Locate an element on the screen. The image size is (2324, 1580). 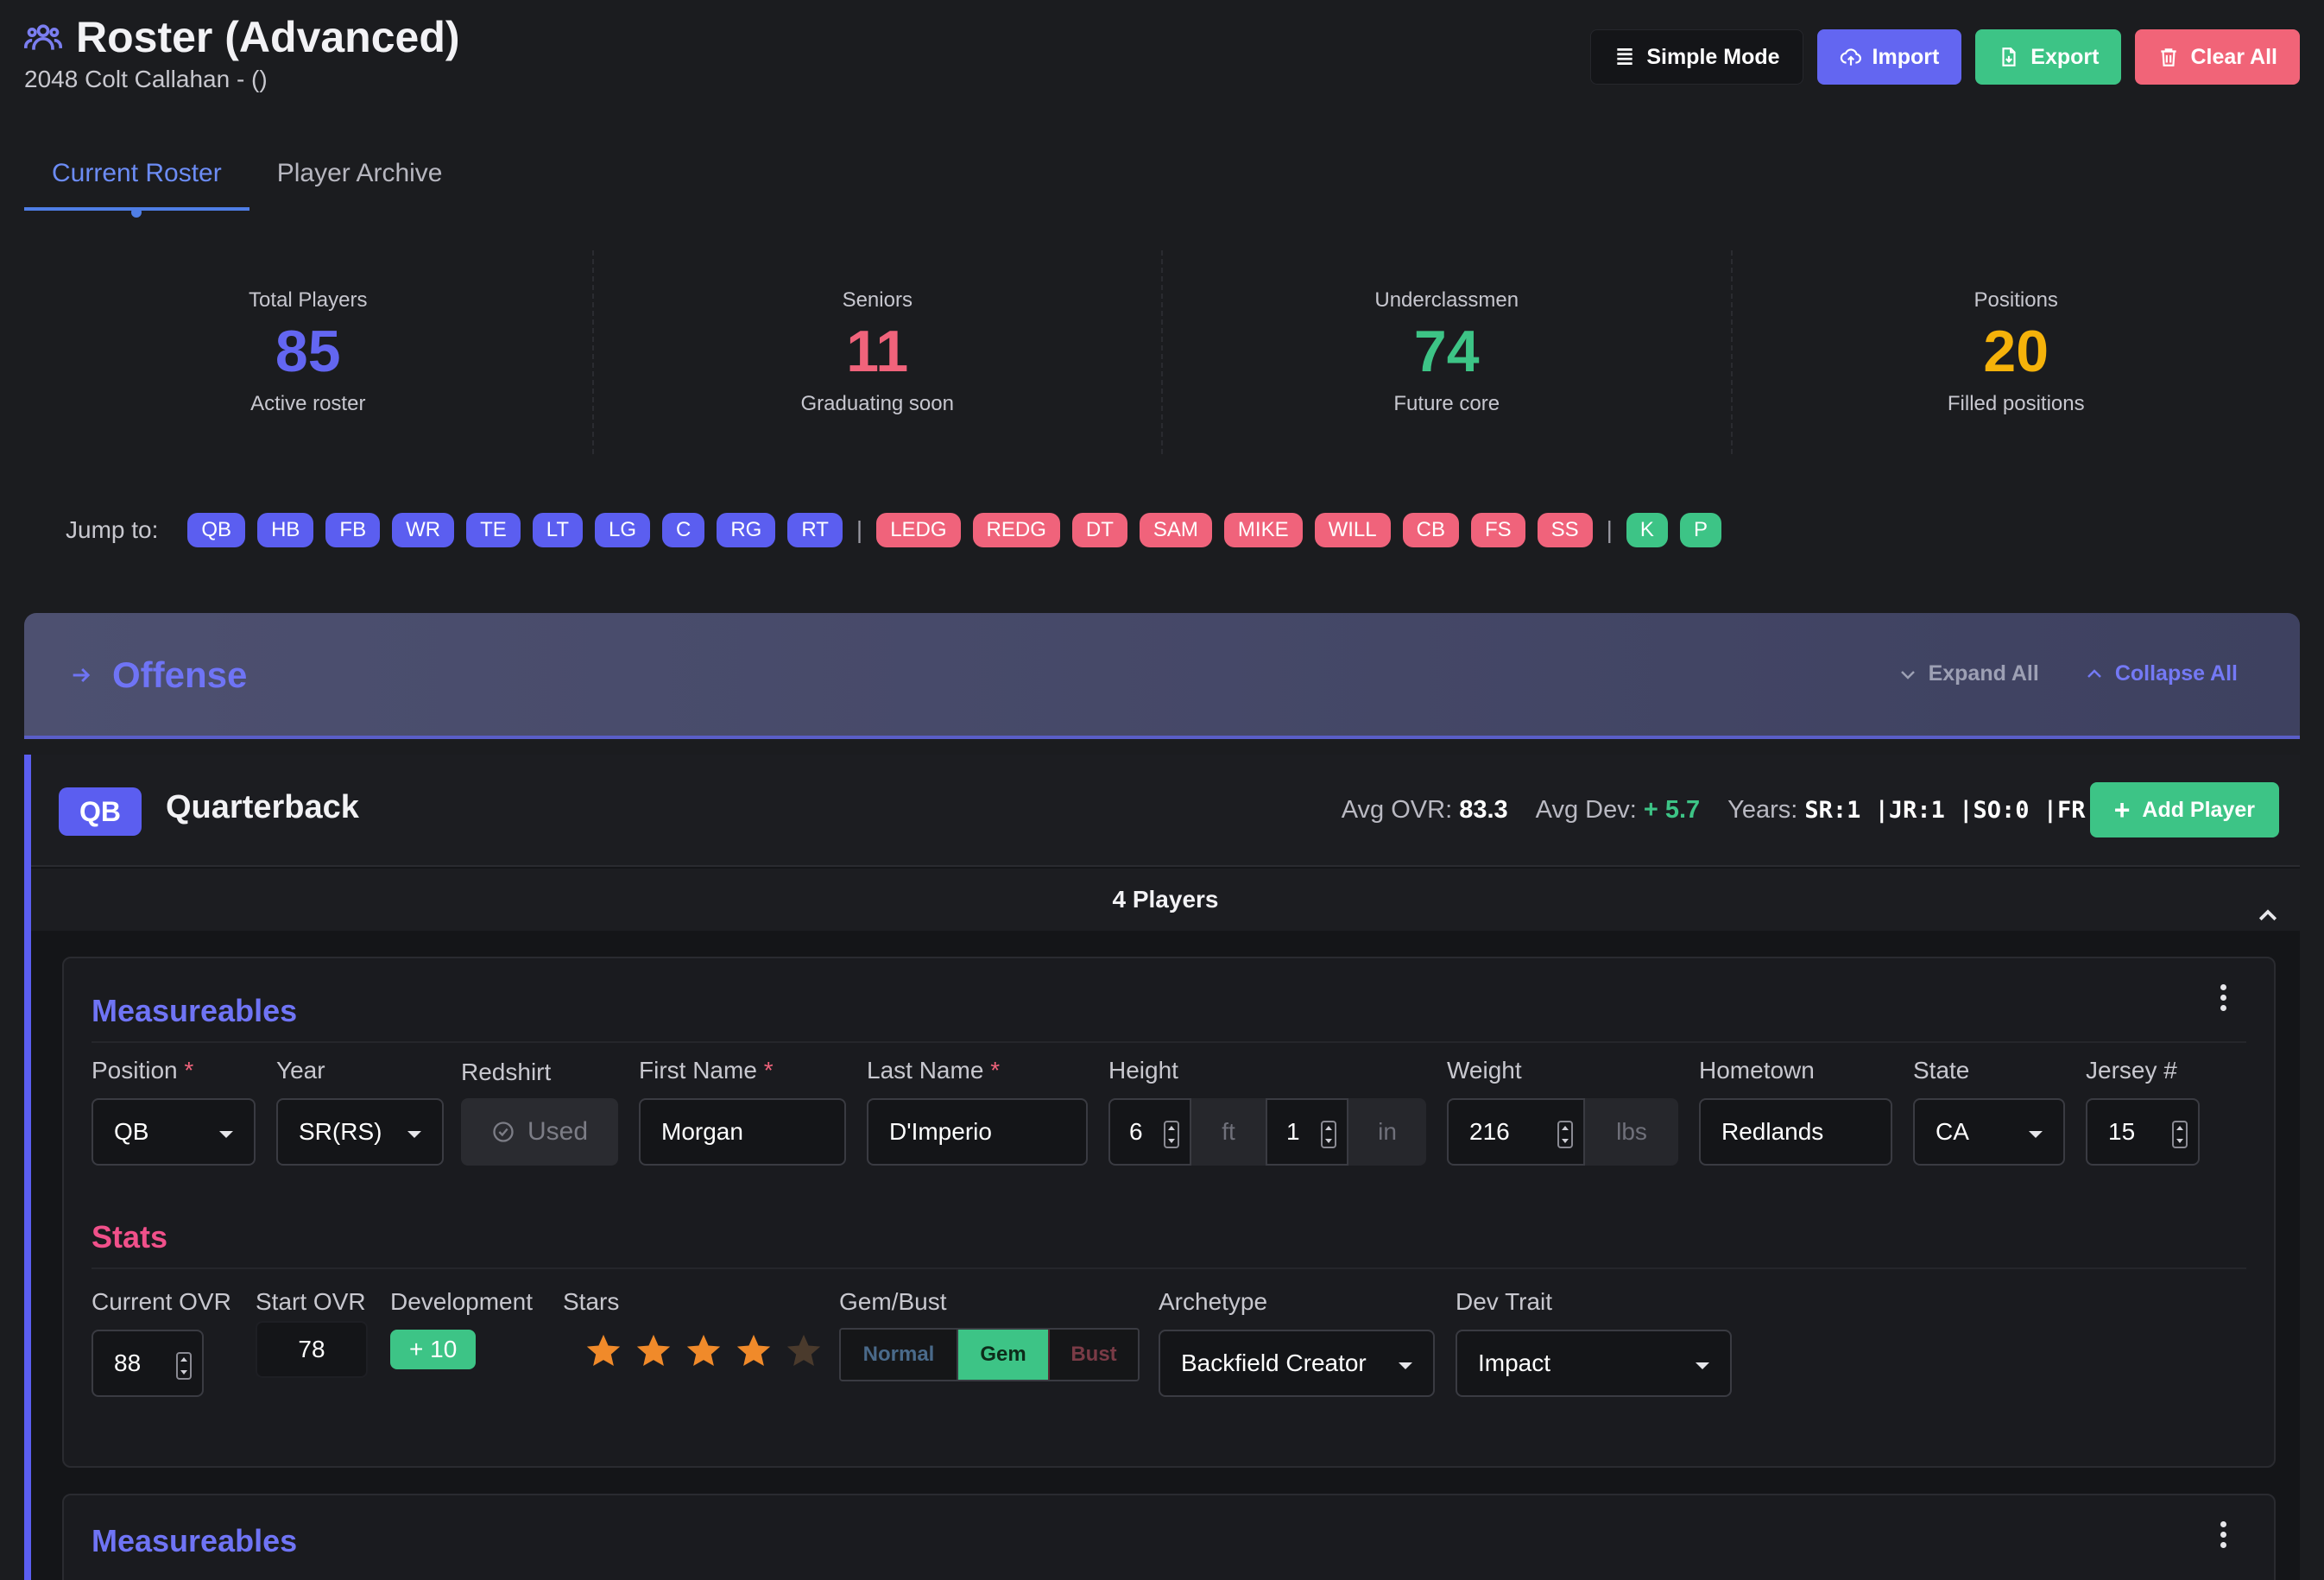
jump-chip-sam: SAM is located at coordinates (1176, 530).